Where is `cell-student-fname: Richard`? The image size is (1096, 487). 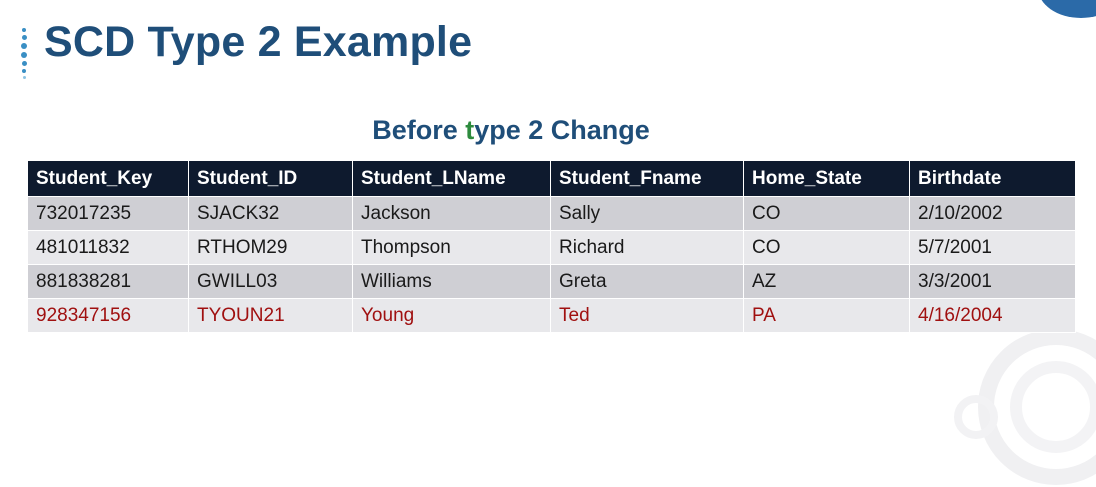 cell-student-fname: Richard is located at coordinates (647, 247).